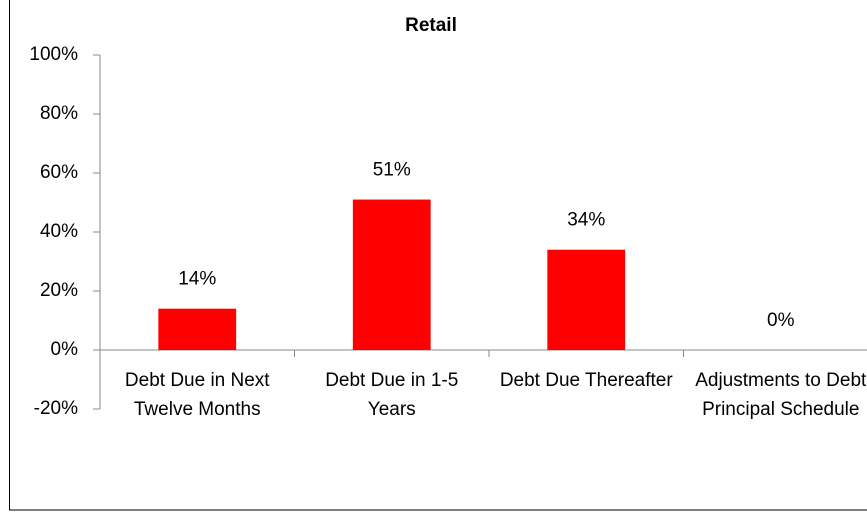 The height and width of the screenshot is (512, 867). I want to click on y-tick-label: 80%, so click(59, 113).